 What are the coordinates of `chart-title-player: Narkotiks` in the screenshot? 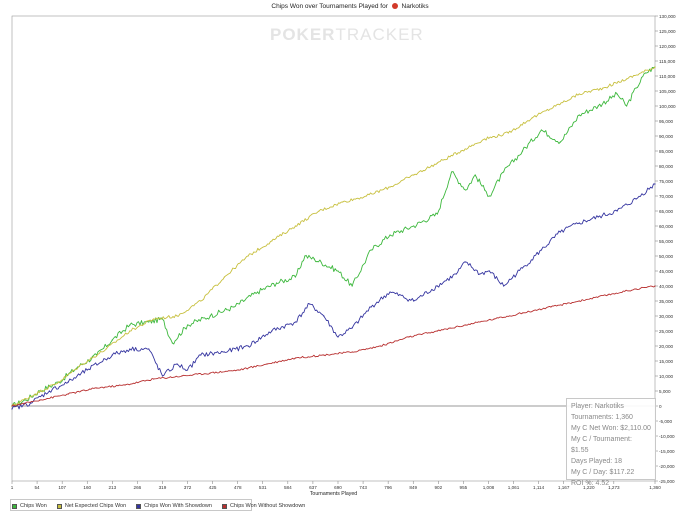 It's located at (415, 6).